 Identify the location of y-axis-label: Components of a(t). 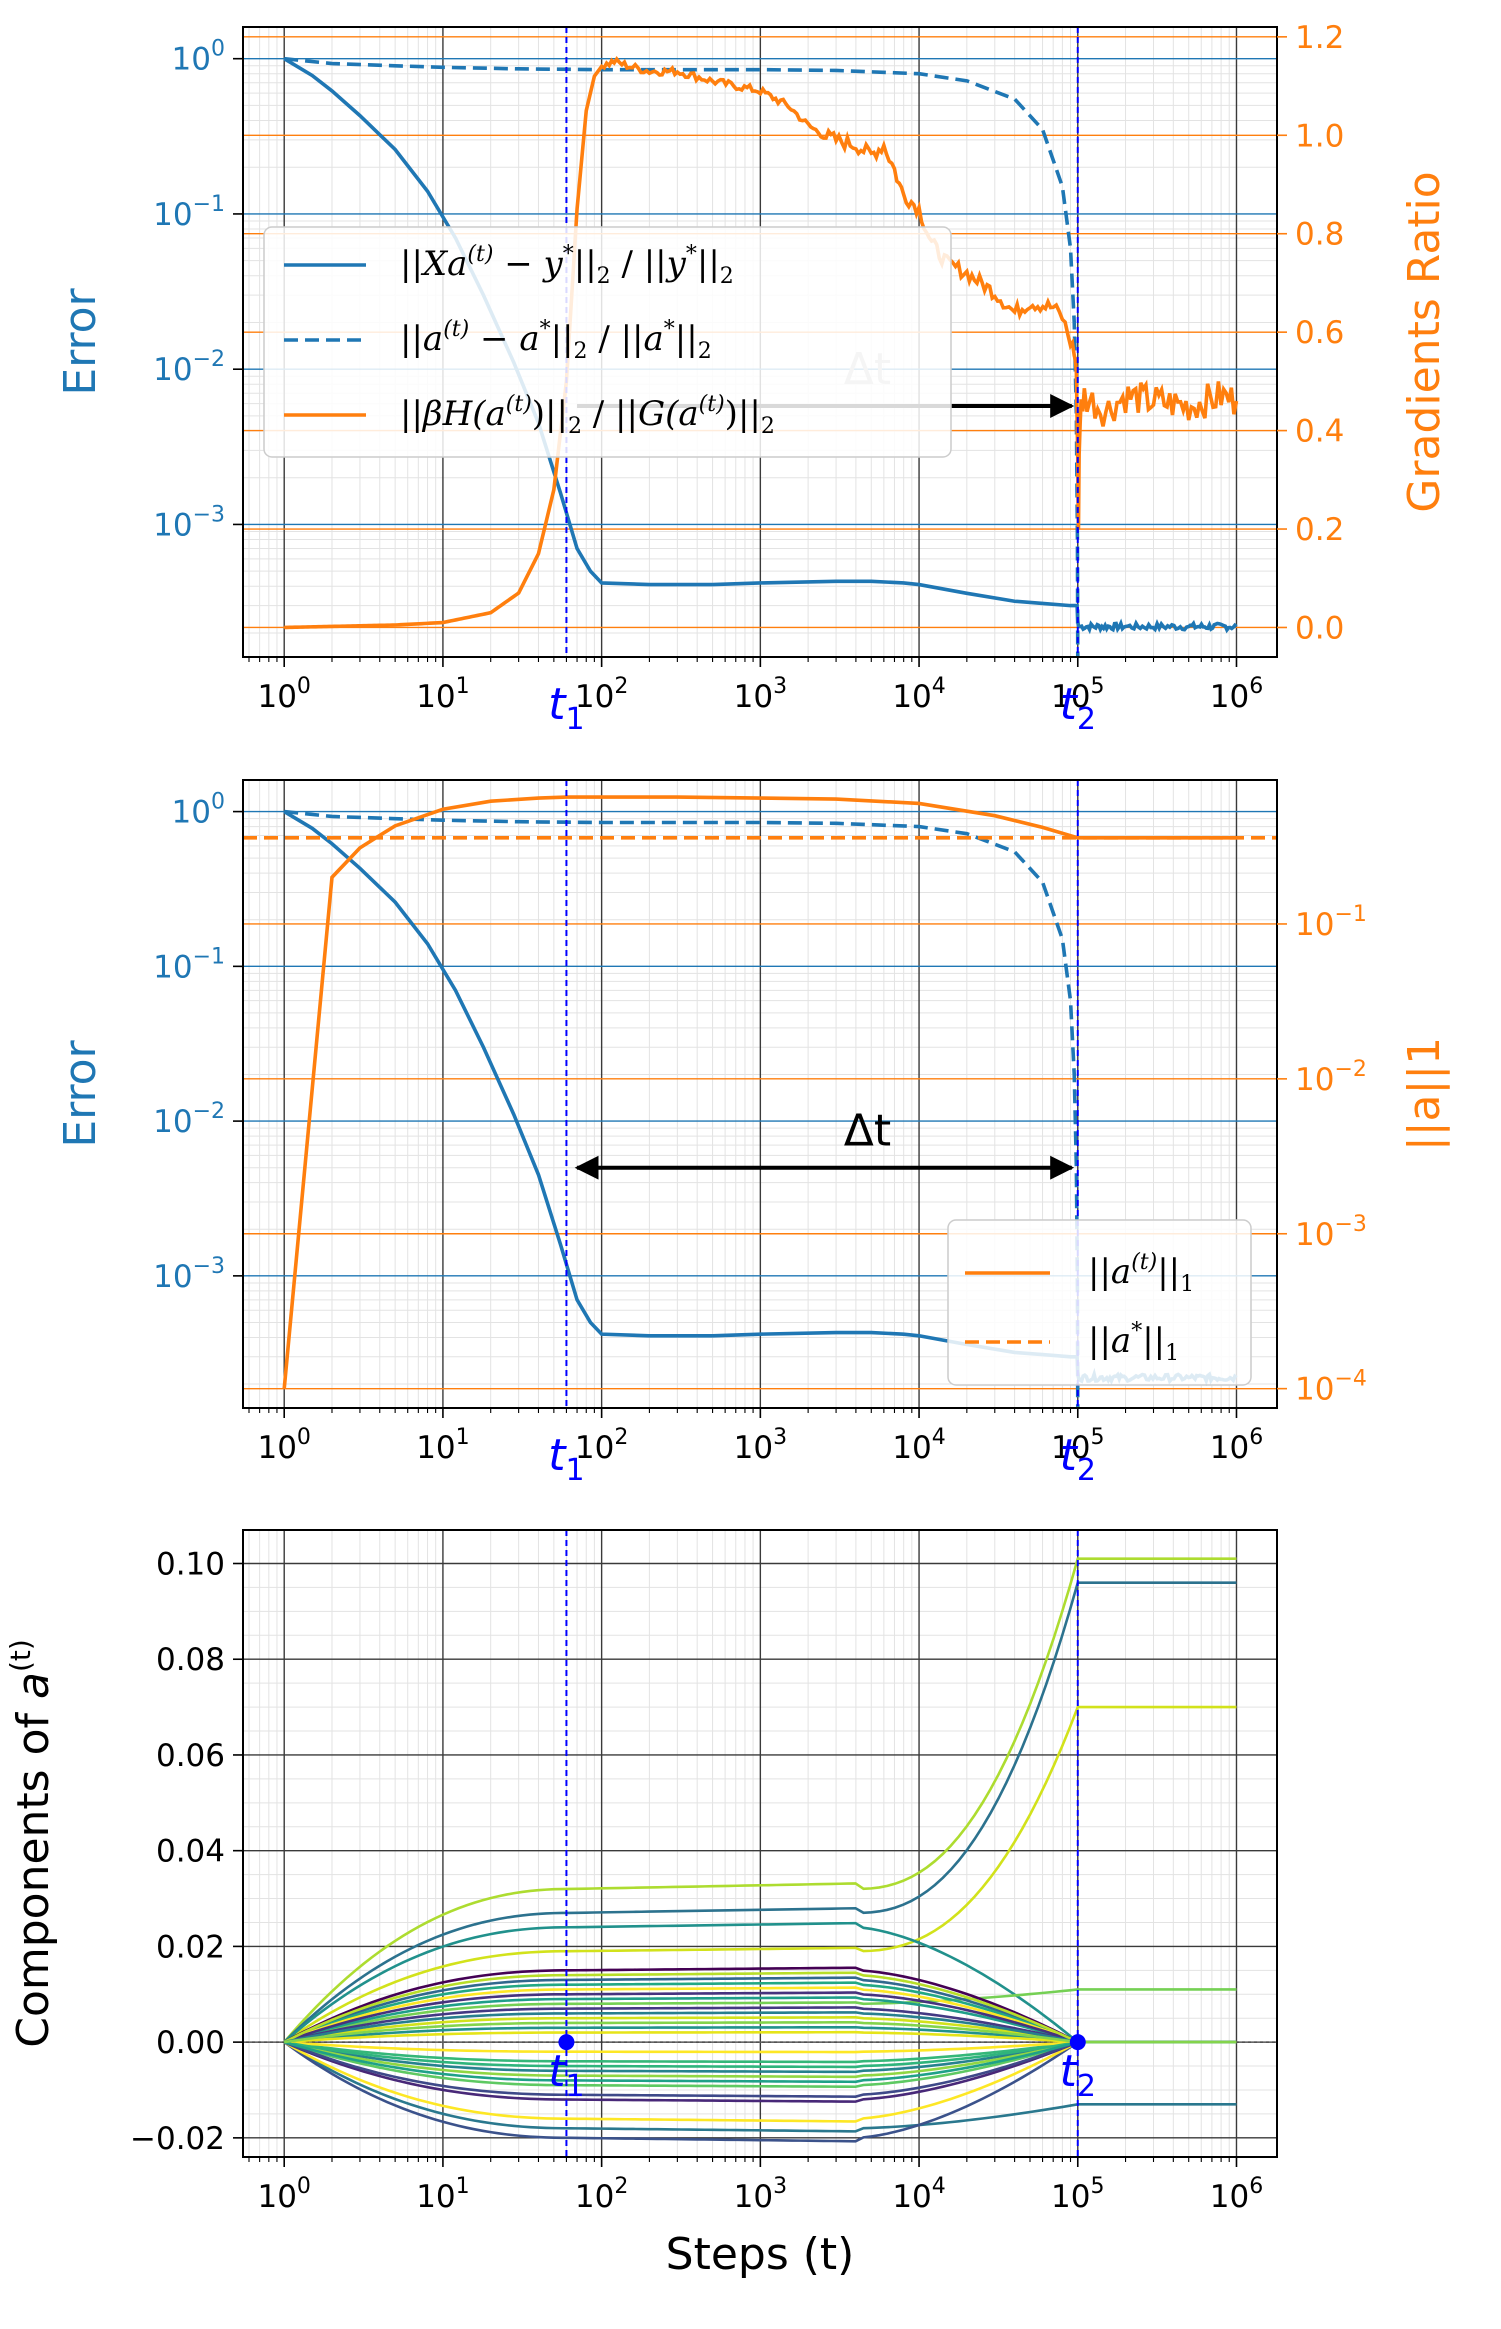
(31, 1843).